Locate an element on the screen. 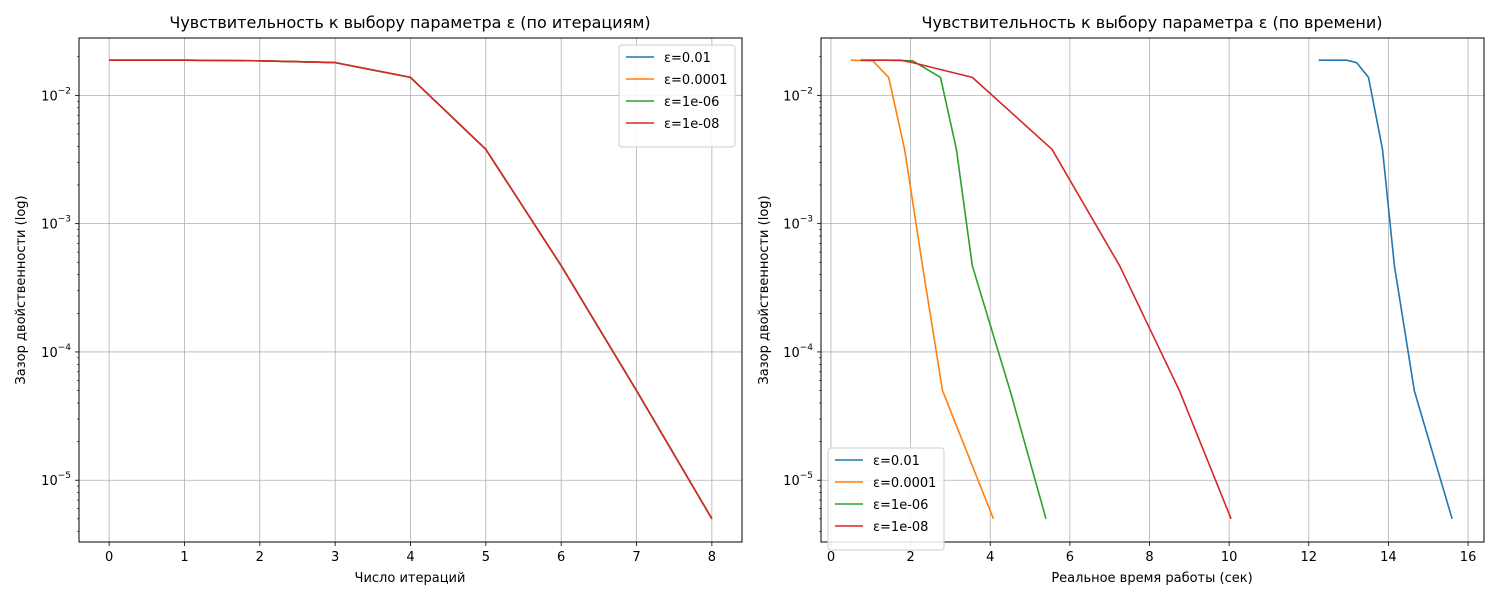 This screenshot has width=1500, height=600. x-tick-label: 14 is located at coordinates (1388, 557).